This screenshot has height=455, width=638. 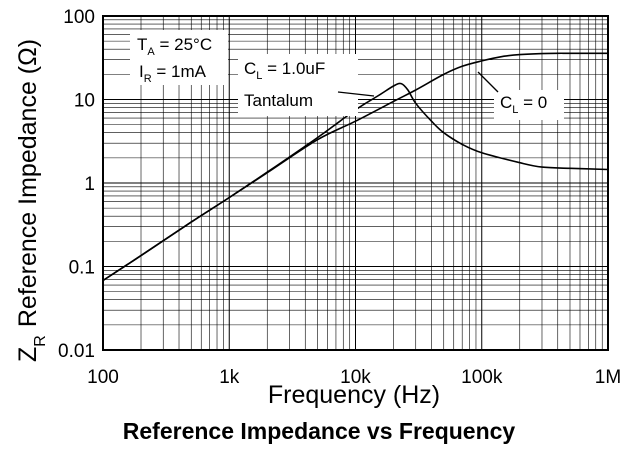 I want to click on y-tick-label: 100, so click(x=79, y=17).